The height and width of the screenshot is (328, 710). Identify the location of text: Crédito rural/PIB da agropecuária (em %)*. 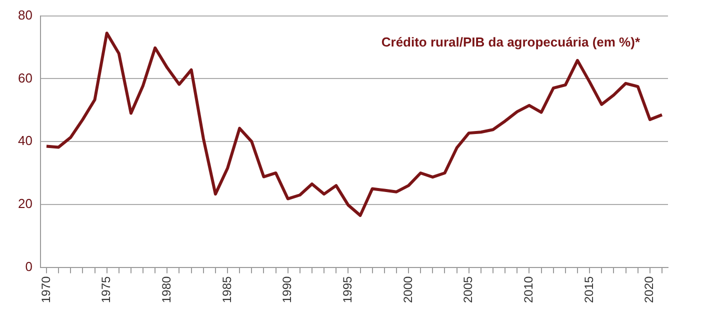
(511, 42).